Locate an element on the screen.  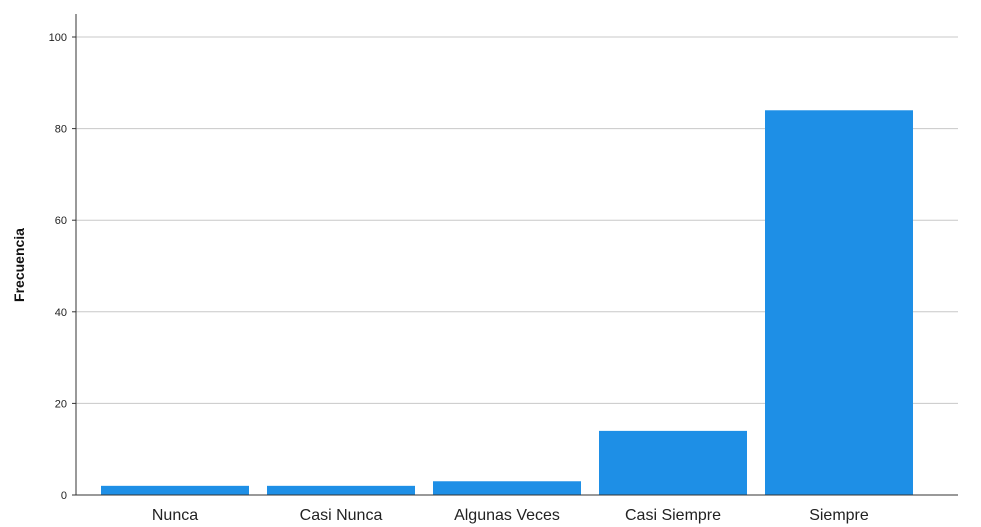
bar-algunas-veces is located at coordinates (507, 488).